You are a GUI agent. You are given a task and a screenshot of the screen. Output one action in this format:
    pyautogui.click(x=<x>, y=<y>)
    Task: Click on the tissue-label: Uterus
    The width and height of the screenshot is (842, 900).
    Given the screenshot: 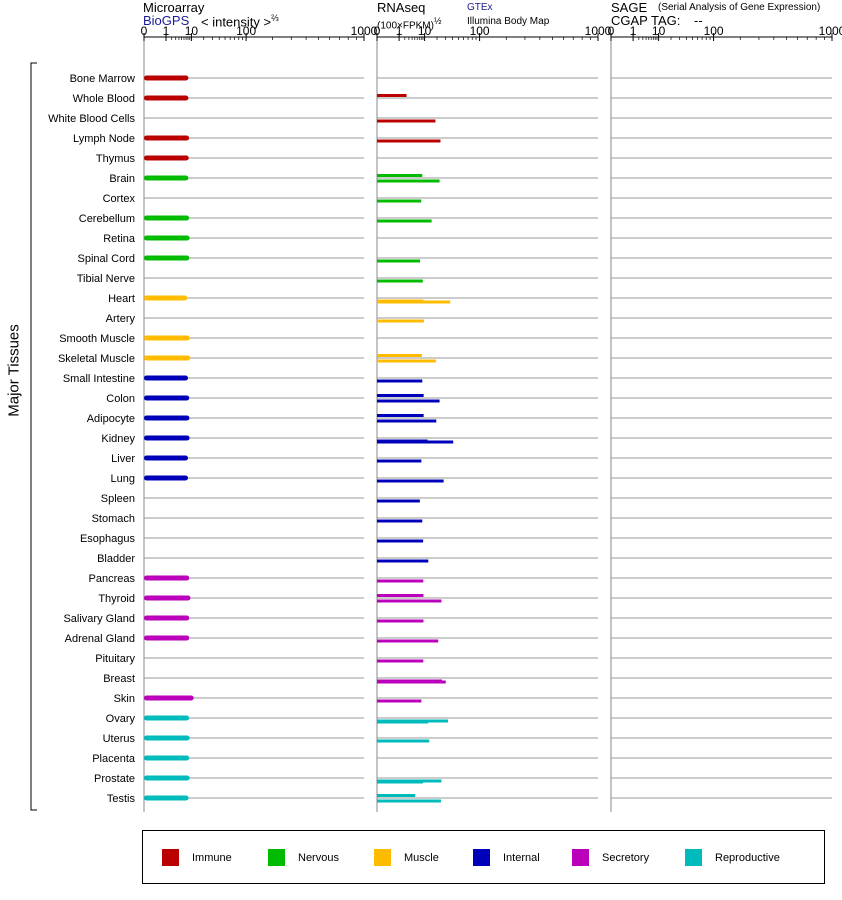 What is the action you would take?
    pyautogui.click(x=119, y=739)
    